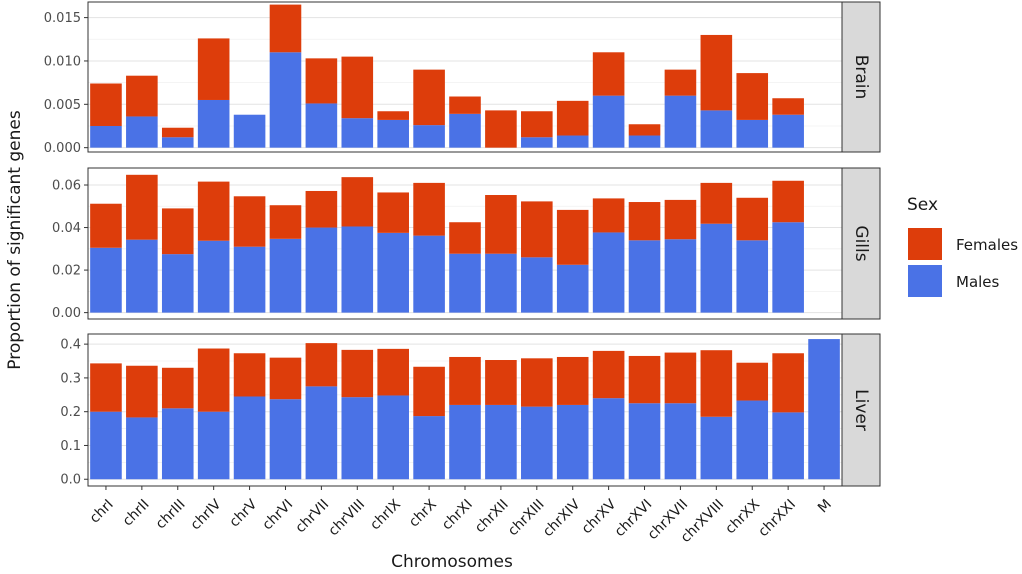  Describe the element at coordinates (106, 104) in the screenshot. I see `bar-brain-chri-females` at that location.